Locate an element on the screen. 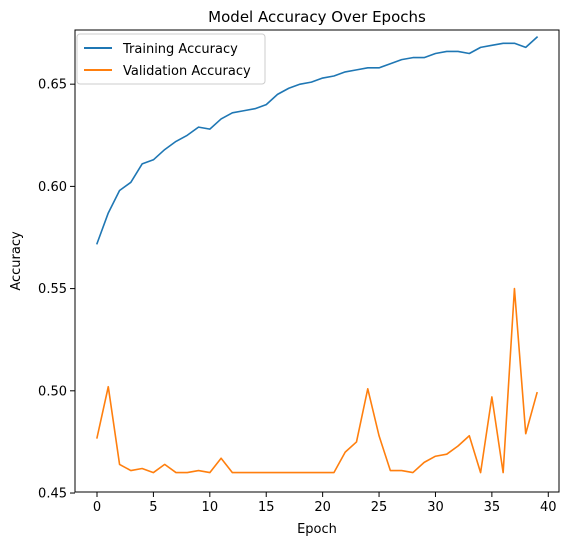 This screenshot has width=573, height=545. x-tick-label: 25 is located at coordinates (379, 507).